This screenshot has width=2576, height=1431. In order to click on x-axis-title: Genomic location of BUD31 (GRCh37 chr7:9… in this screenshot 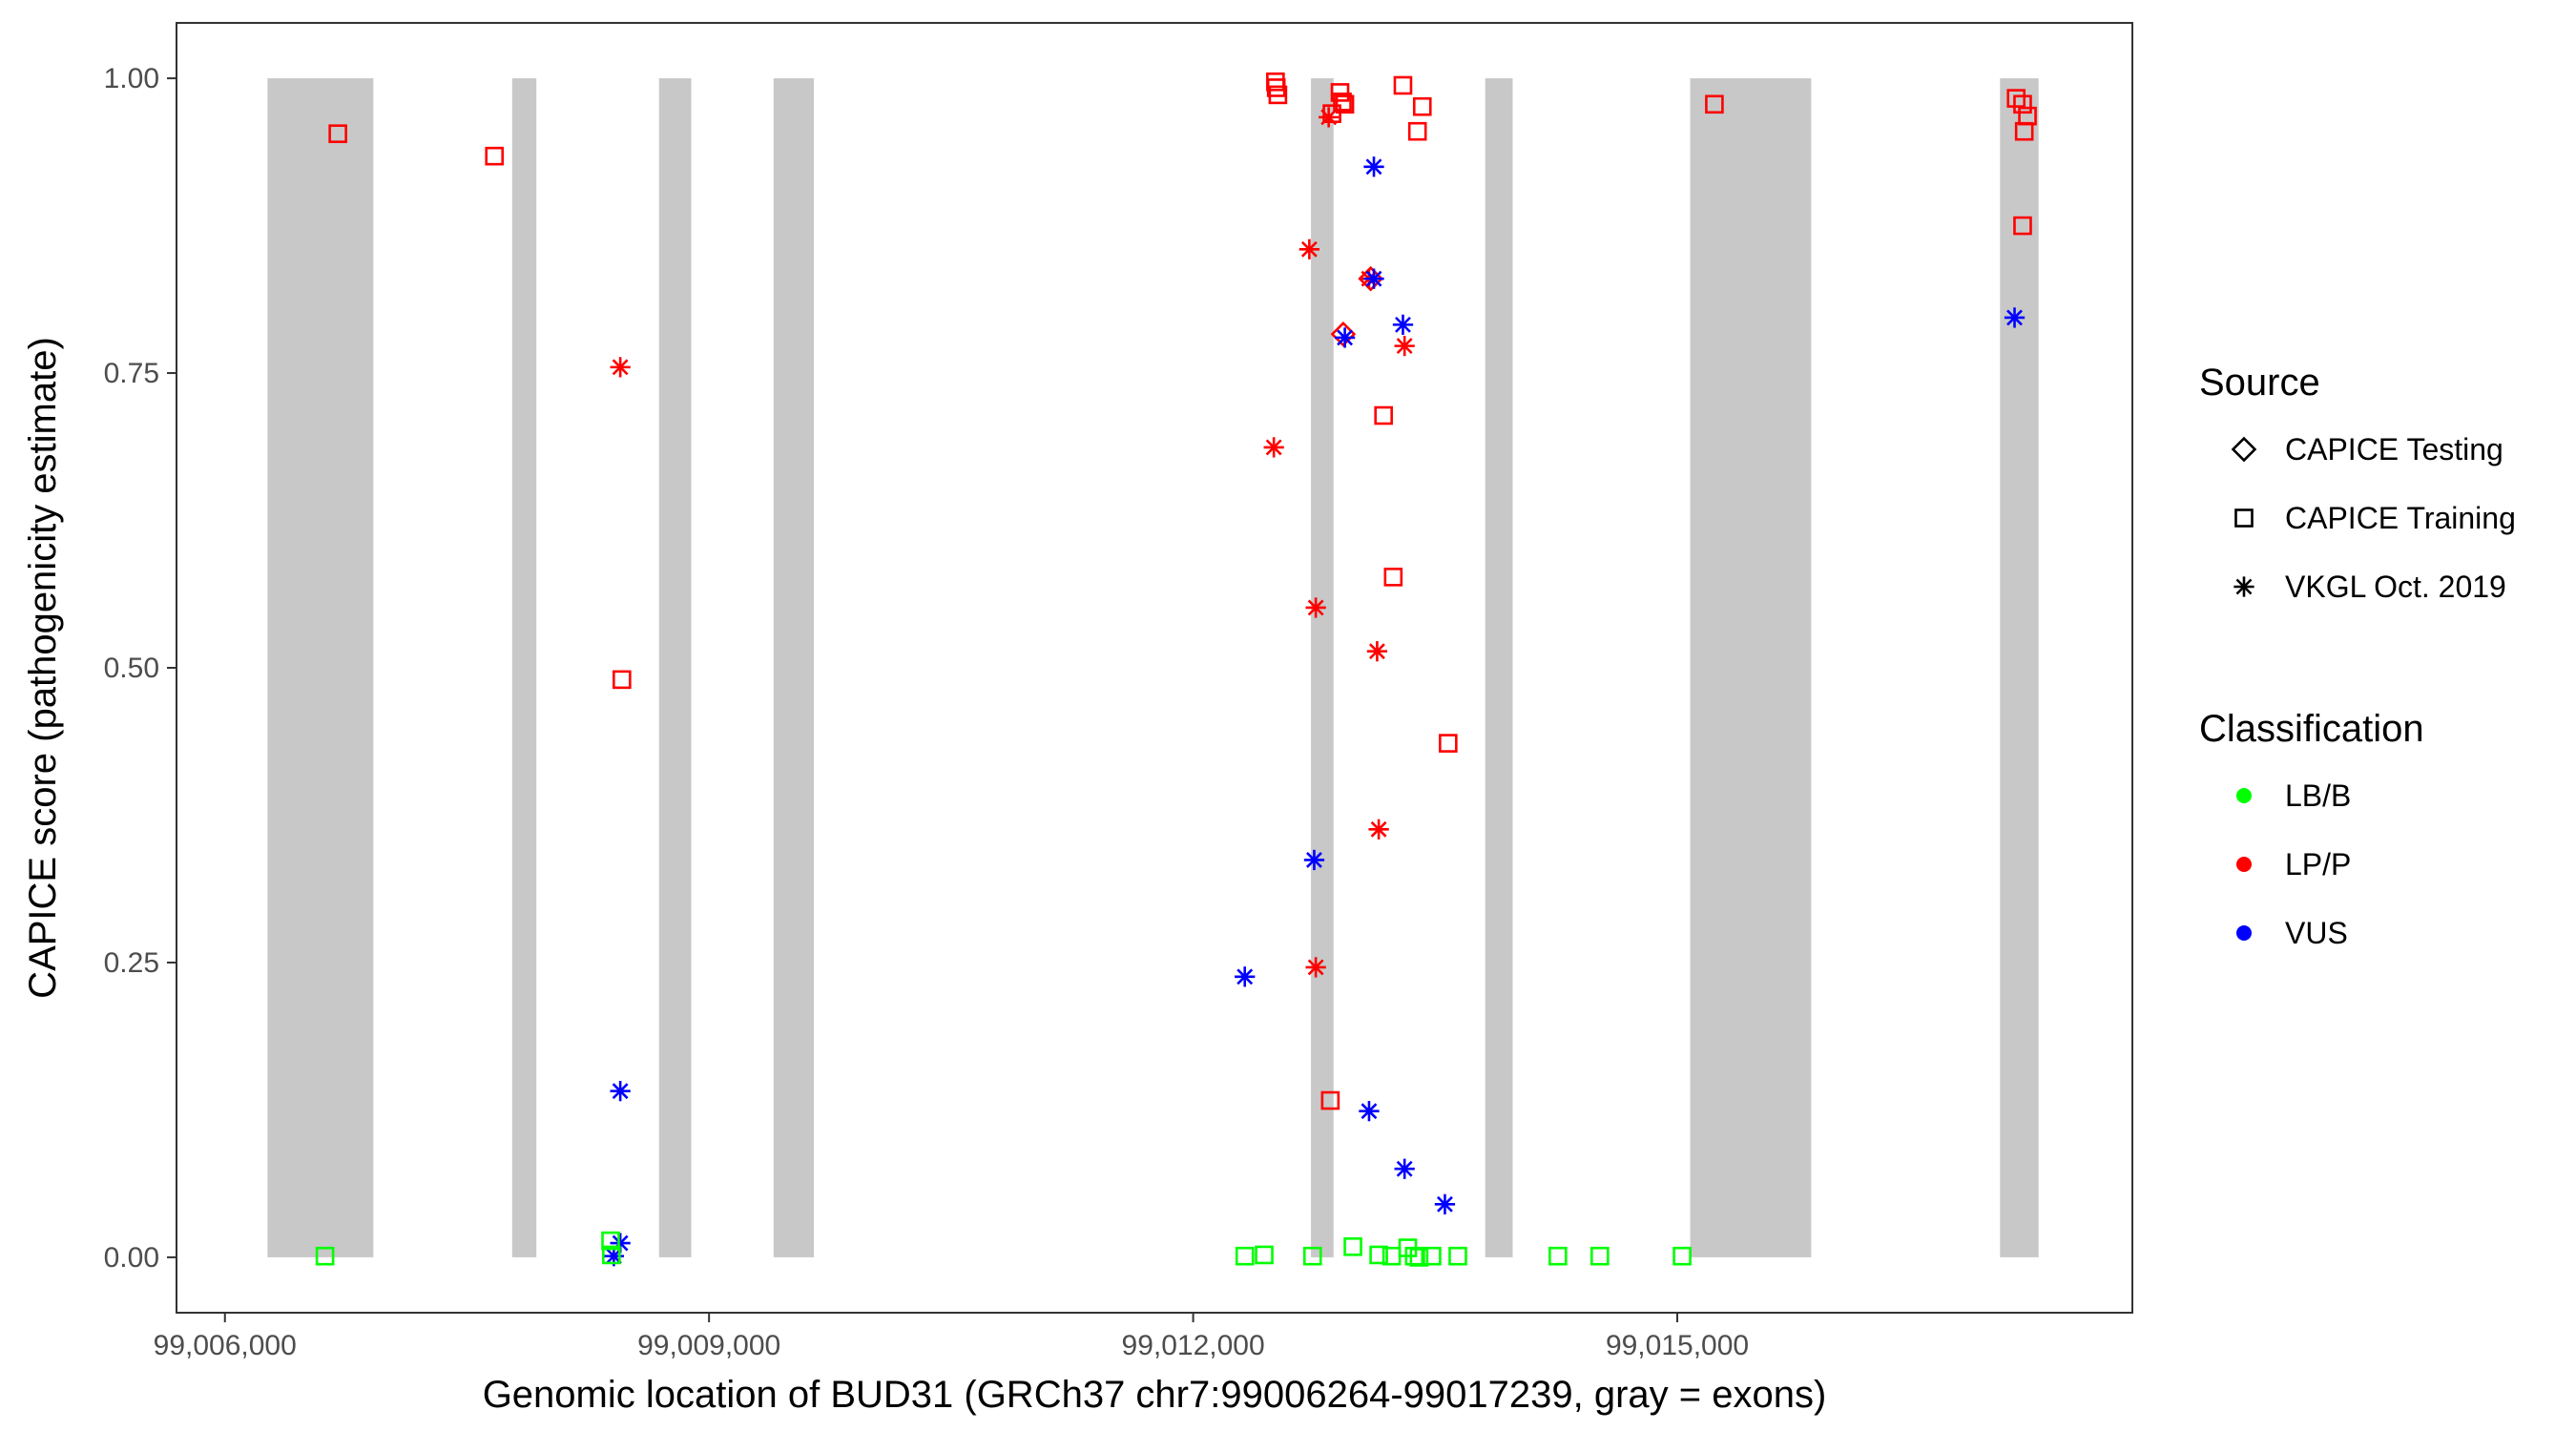, I will do `click(1155, 1395)`.